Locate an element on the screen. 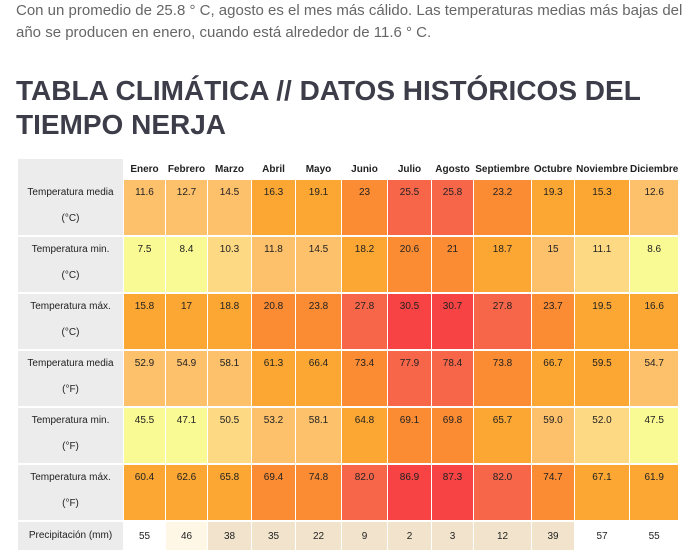  table-cell: 19.5 is located at coordinates (602, 322).